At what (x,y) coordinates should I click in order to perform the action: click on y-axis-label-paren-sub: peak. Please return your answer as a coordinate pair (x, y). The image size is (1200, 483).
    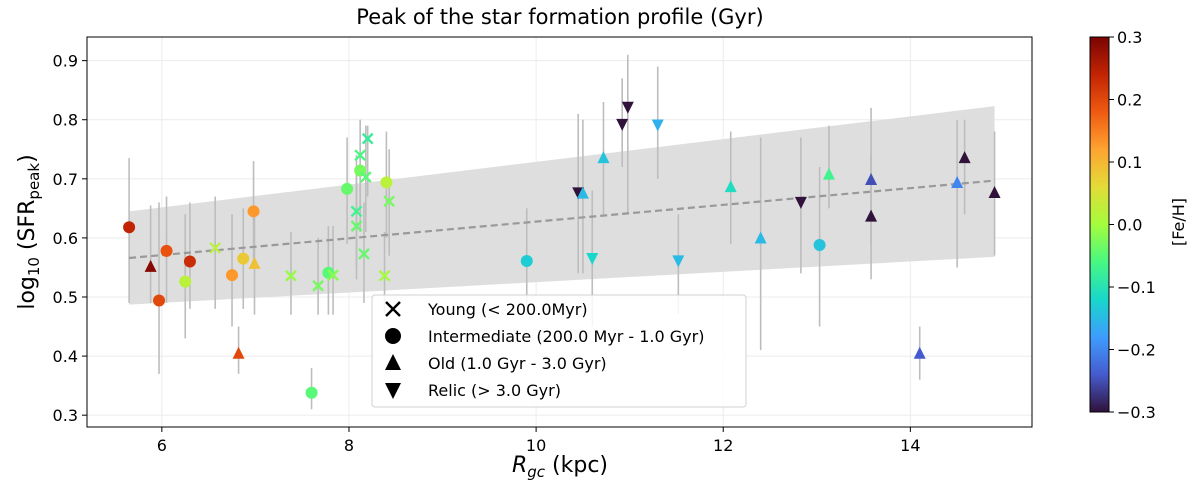
    Looking at the image, I should click on (34, 181).